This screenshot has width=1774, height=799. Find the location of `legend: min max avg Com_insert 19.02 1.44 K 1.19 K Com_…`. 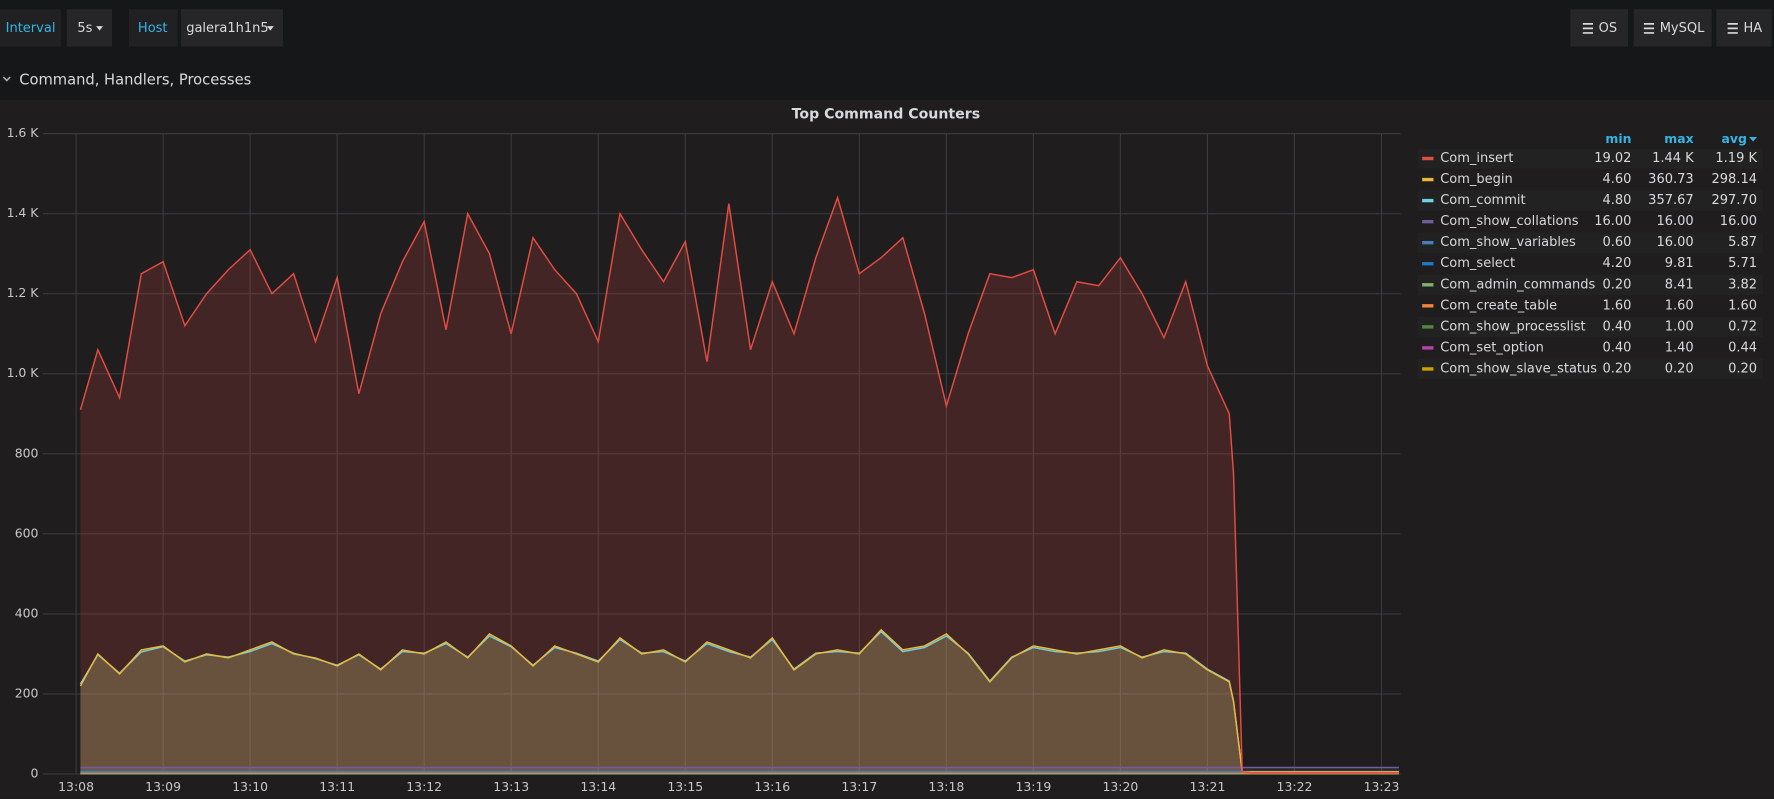

legend: min max avg Com_insert 19.02 1.44 K 1.19 K Com_… is located at coordinates (1590, 255).